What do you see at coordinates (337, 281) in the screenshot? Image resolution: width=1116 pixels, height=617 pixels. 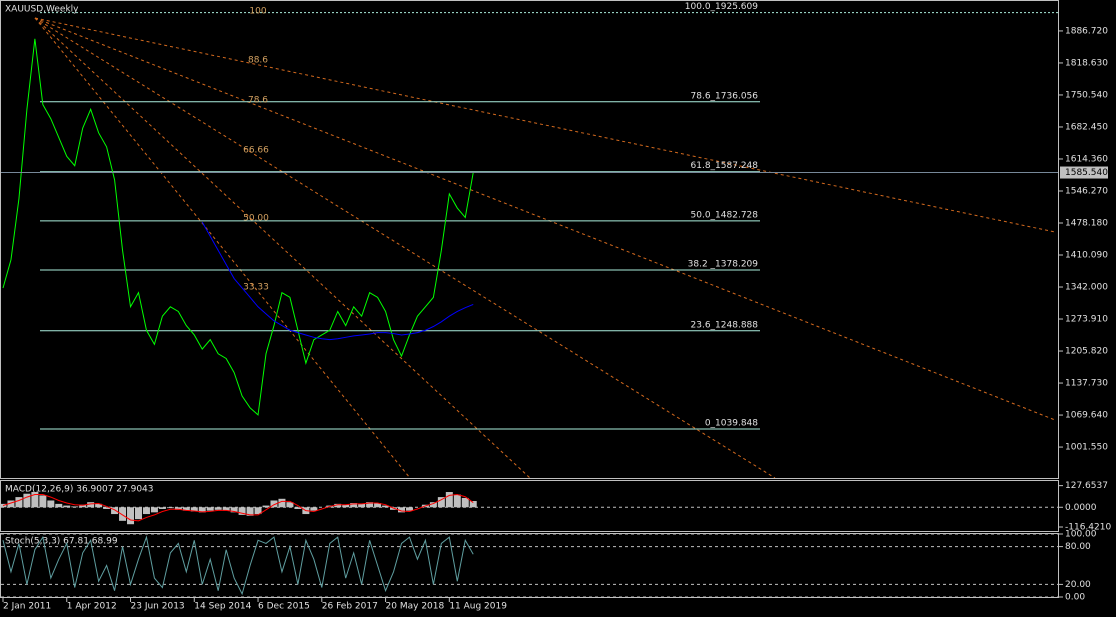 I see `price-line` at bounding box center [337, 281].